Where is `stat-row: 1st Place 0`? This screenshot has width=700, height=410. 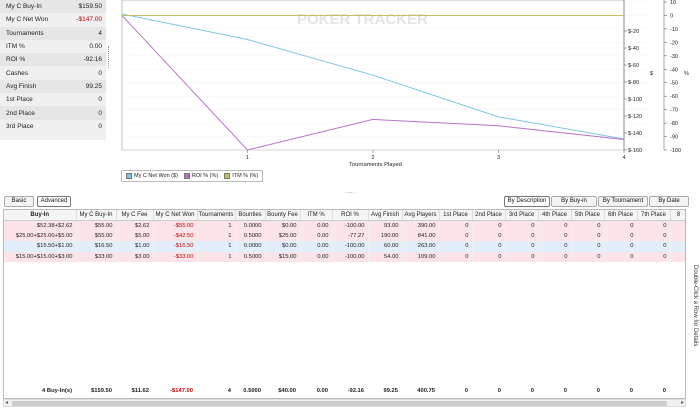
stat-row: 1st Place 0 is located at coordinates (53, 99).